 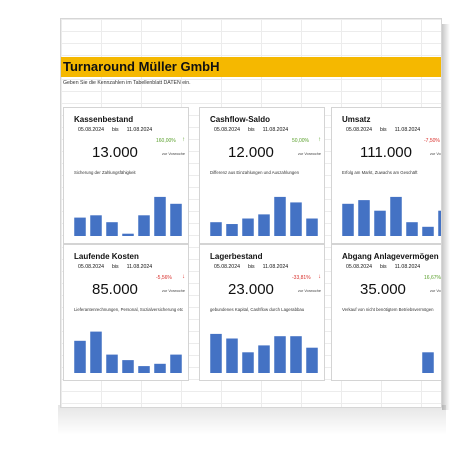 I want to click on kpi-change: 160,00%, so click(x=166, y=141).